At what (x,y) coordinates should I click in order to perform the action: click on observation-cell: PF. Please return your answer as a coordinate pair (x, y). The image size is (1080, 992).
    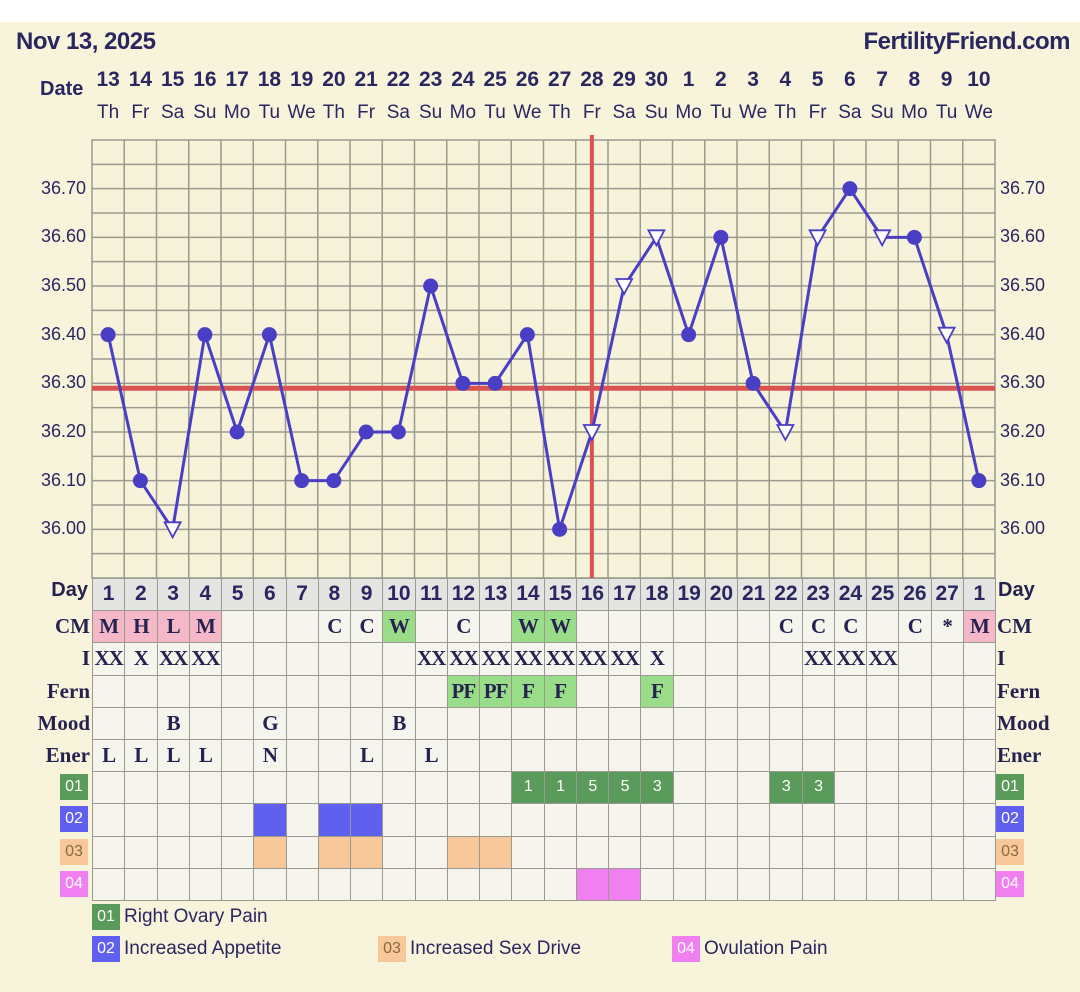
    Looking at the image, I should click on (463, 691).